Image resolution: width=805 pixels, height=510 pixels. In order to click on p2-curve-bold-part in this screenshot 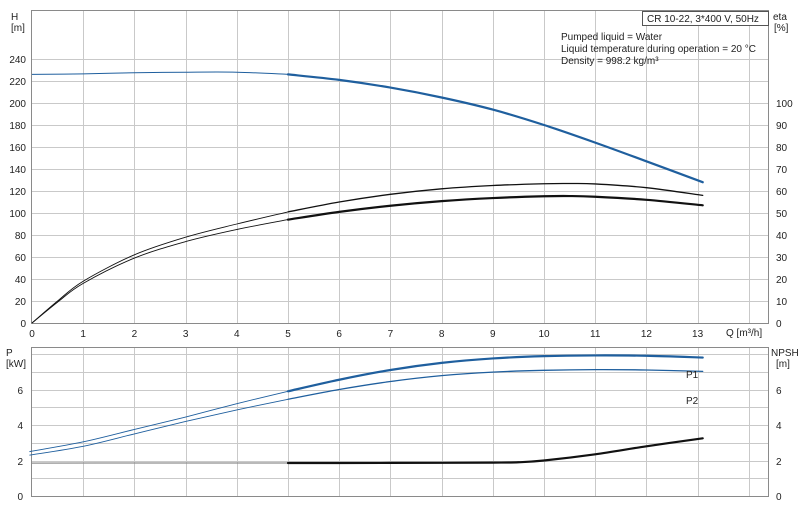, I will do `click(495, 385)`.